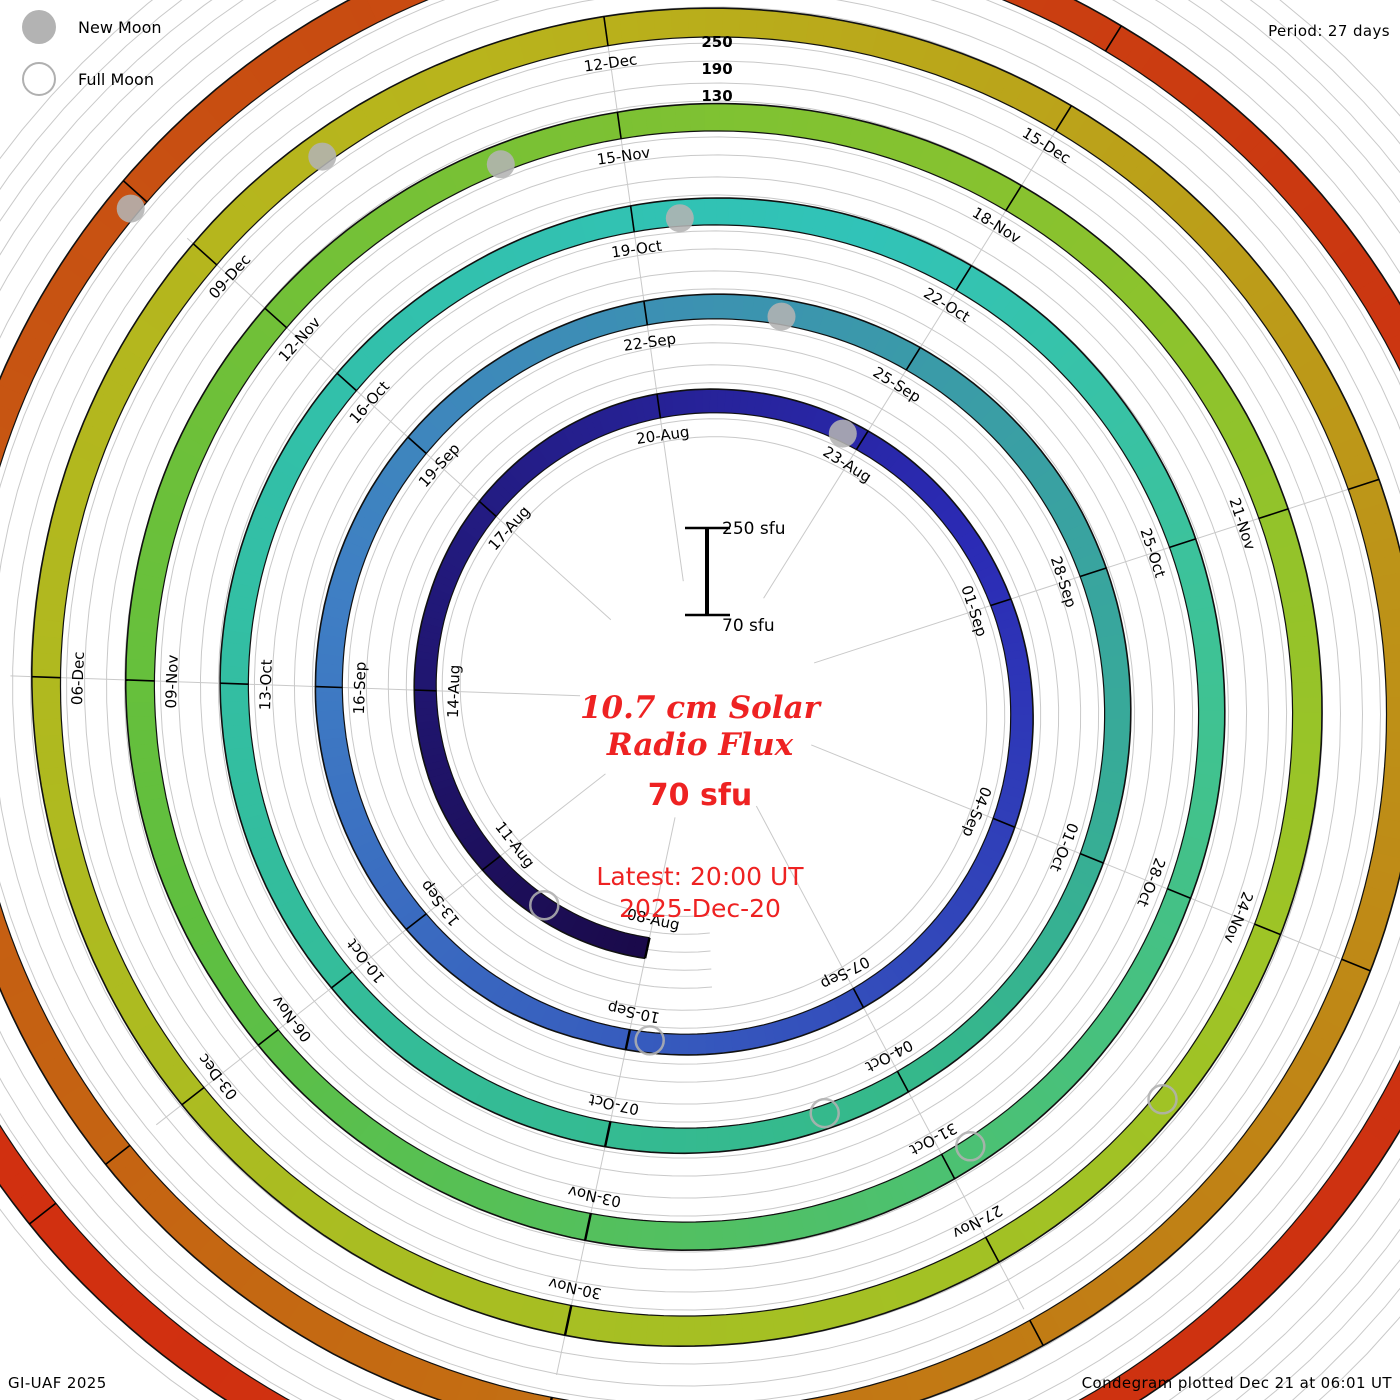  What do you see at coordinates (575, 1288) in the screenshot?
I see `ring-date-label: 30-Nov` at bounding box center [575, 1288].